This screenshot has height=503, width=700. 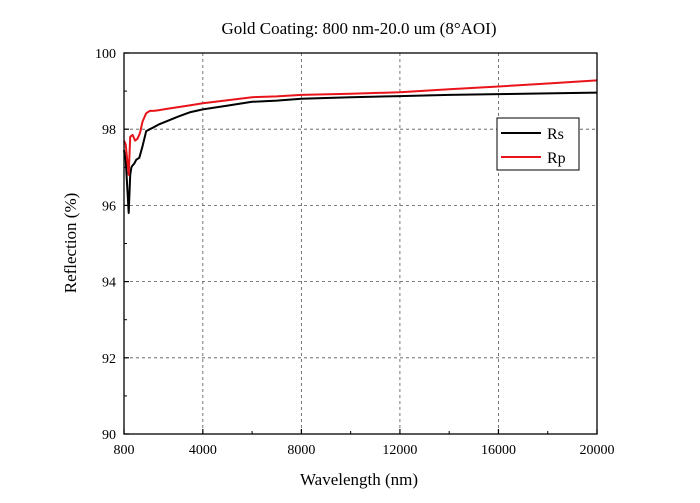 I want to click on chart-title: Gold Coating: 800 nm-20.0 um (8°AOI), so click(x=359, y=28).